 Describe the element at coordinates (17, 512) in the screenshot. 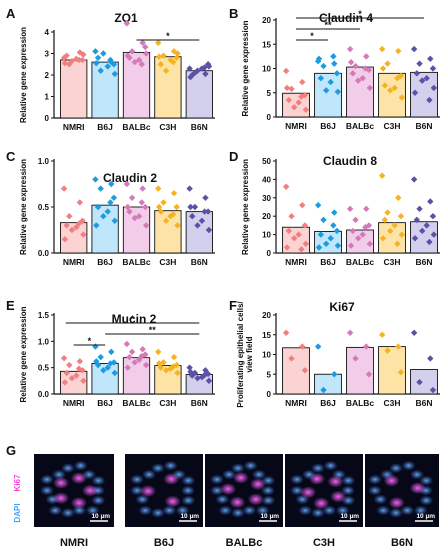

I see `stain-label-dapi: DAPI` at that location.